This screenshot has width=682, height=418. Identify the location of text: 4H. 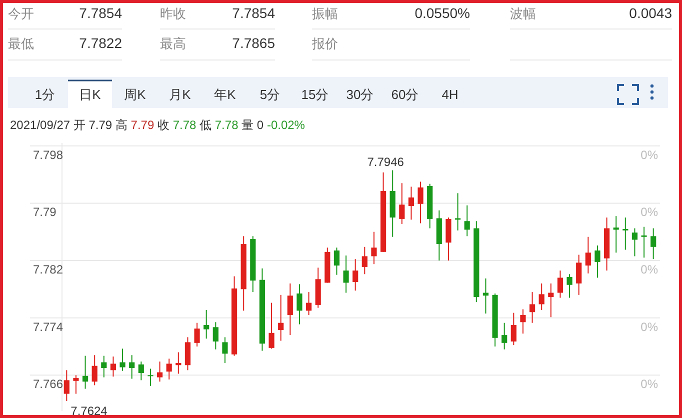
(450, 94).